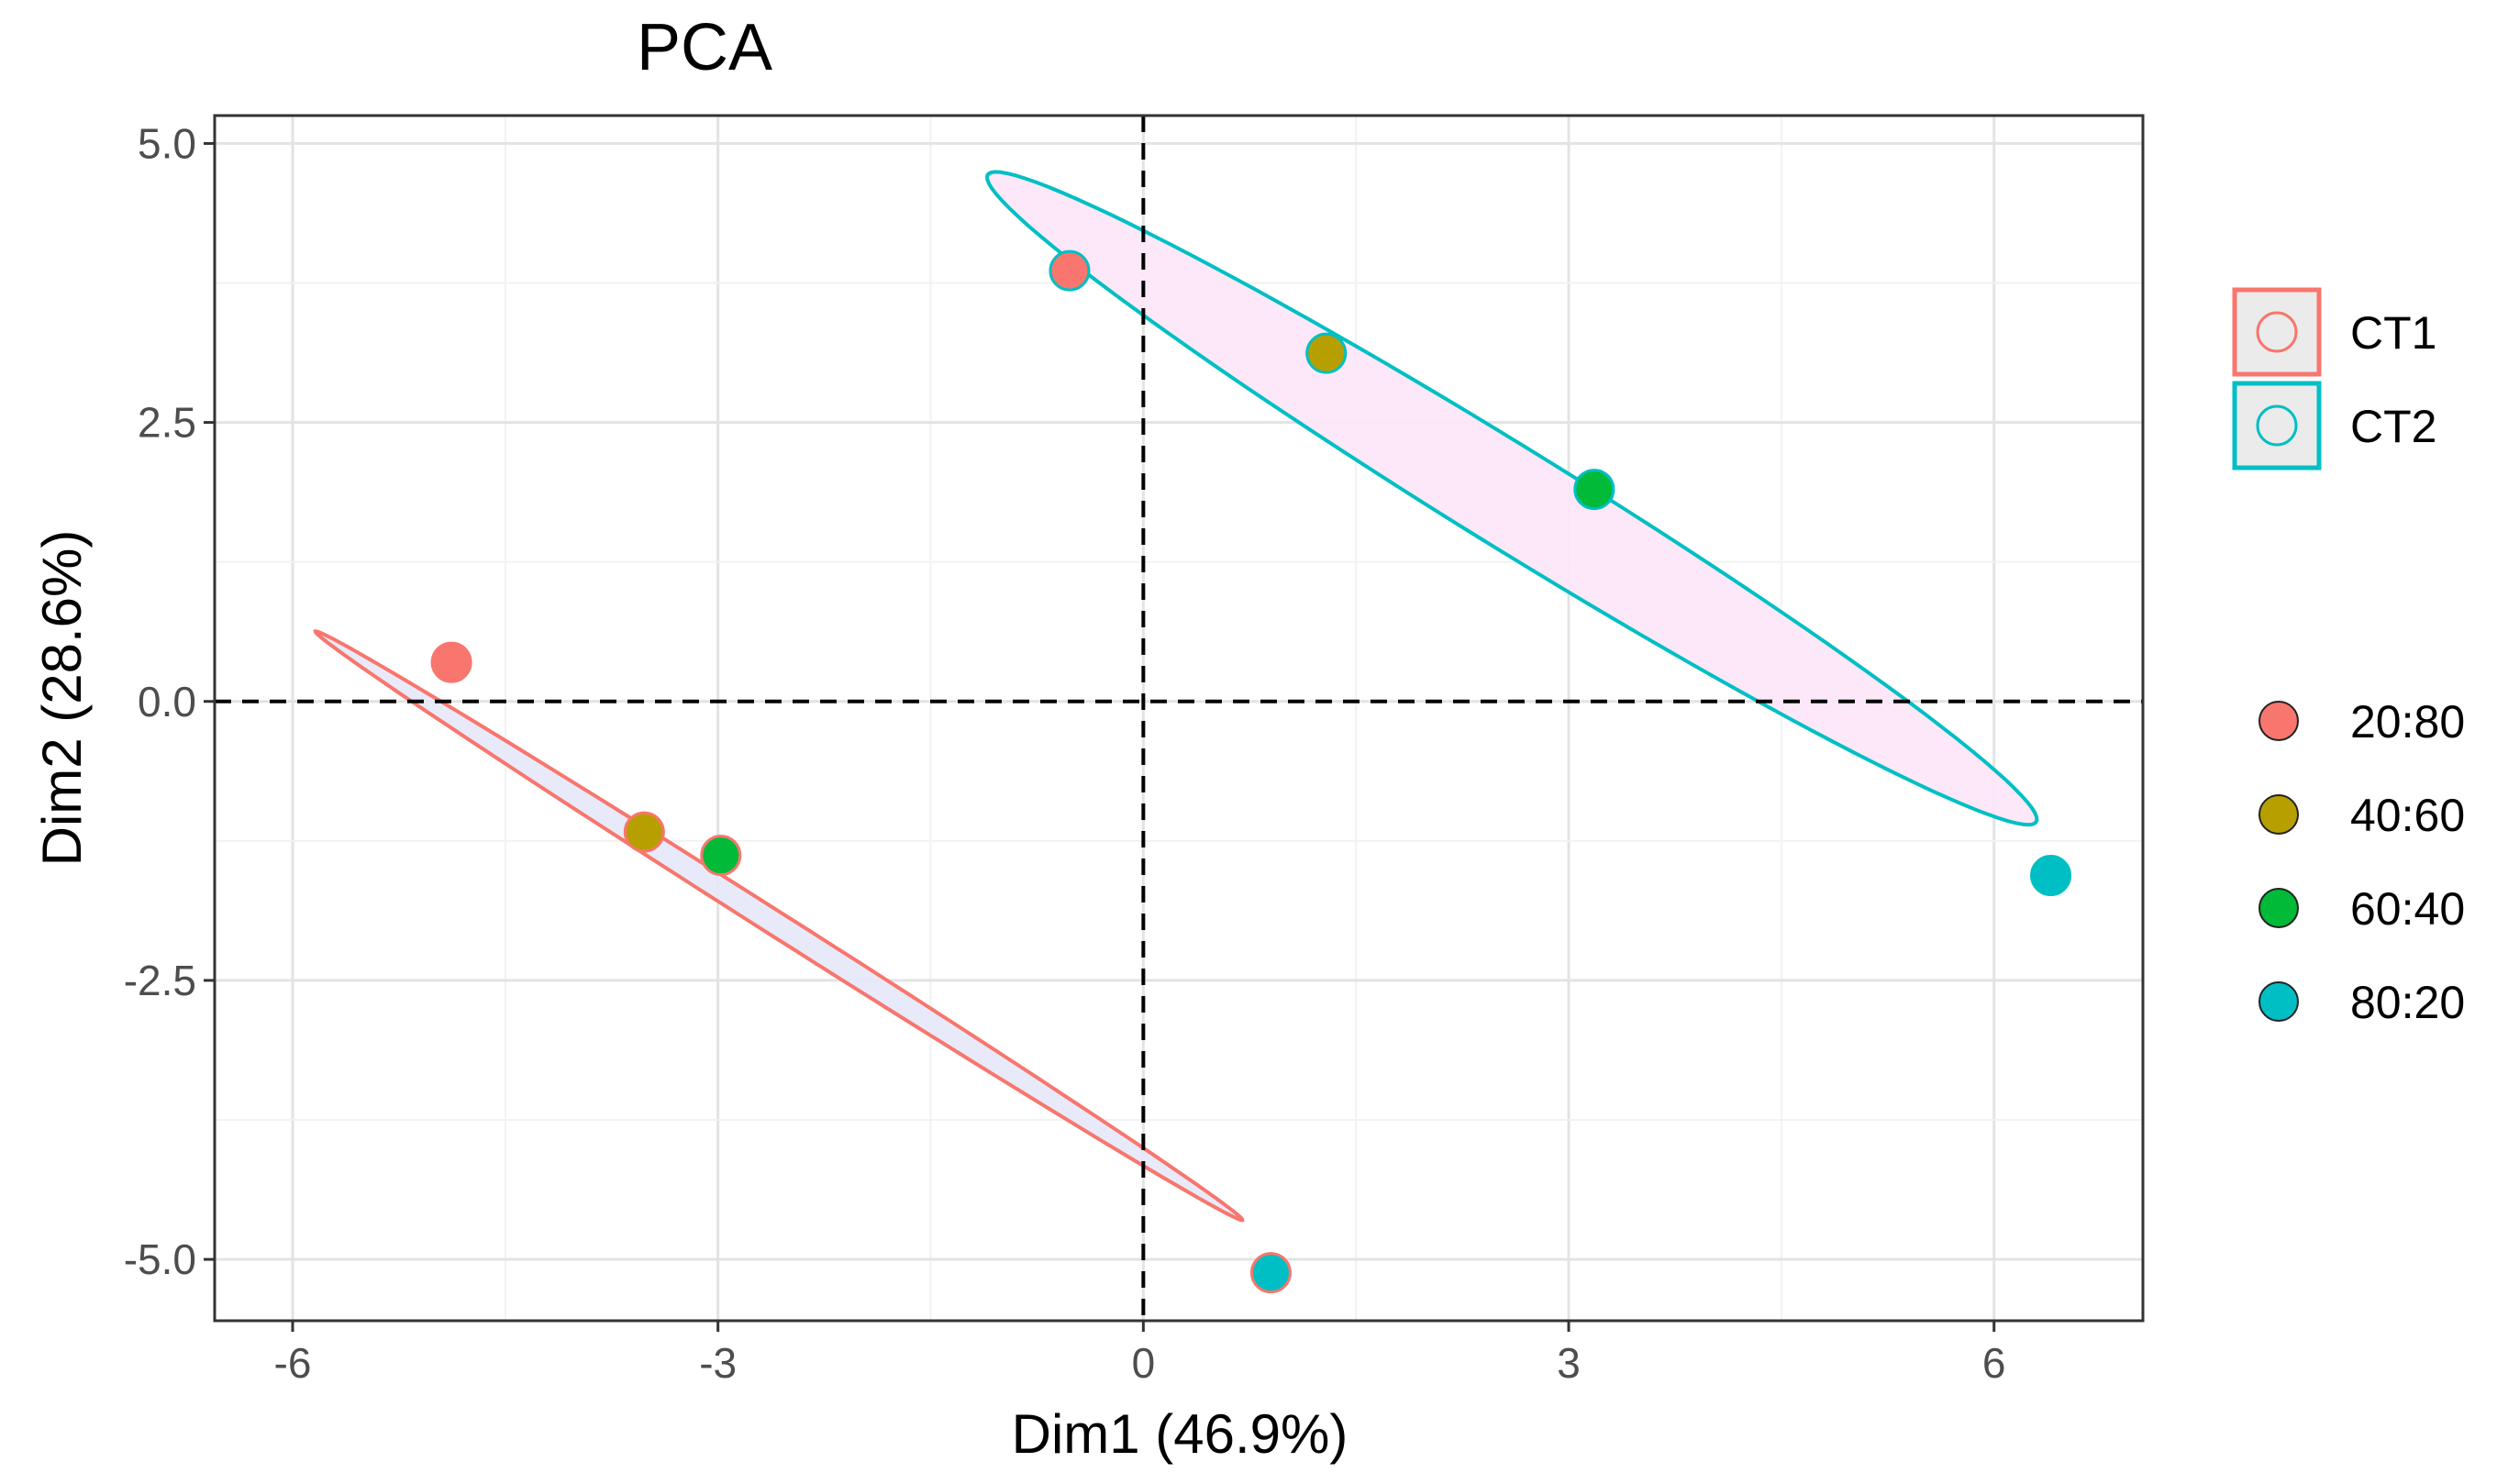 This screenshot has height=1484, width=2497. I want to click on x-tick-label: 3, so click(1569, 1363).